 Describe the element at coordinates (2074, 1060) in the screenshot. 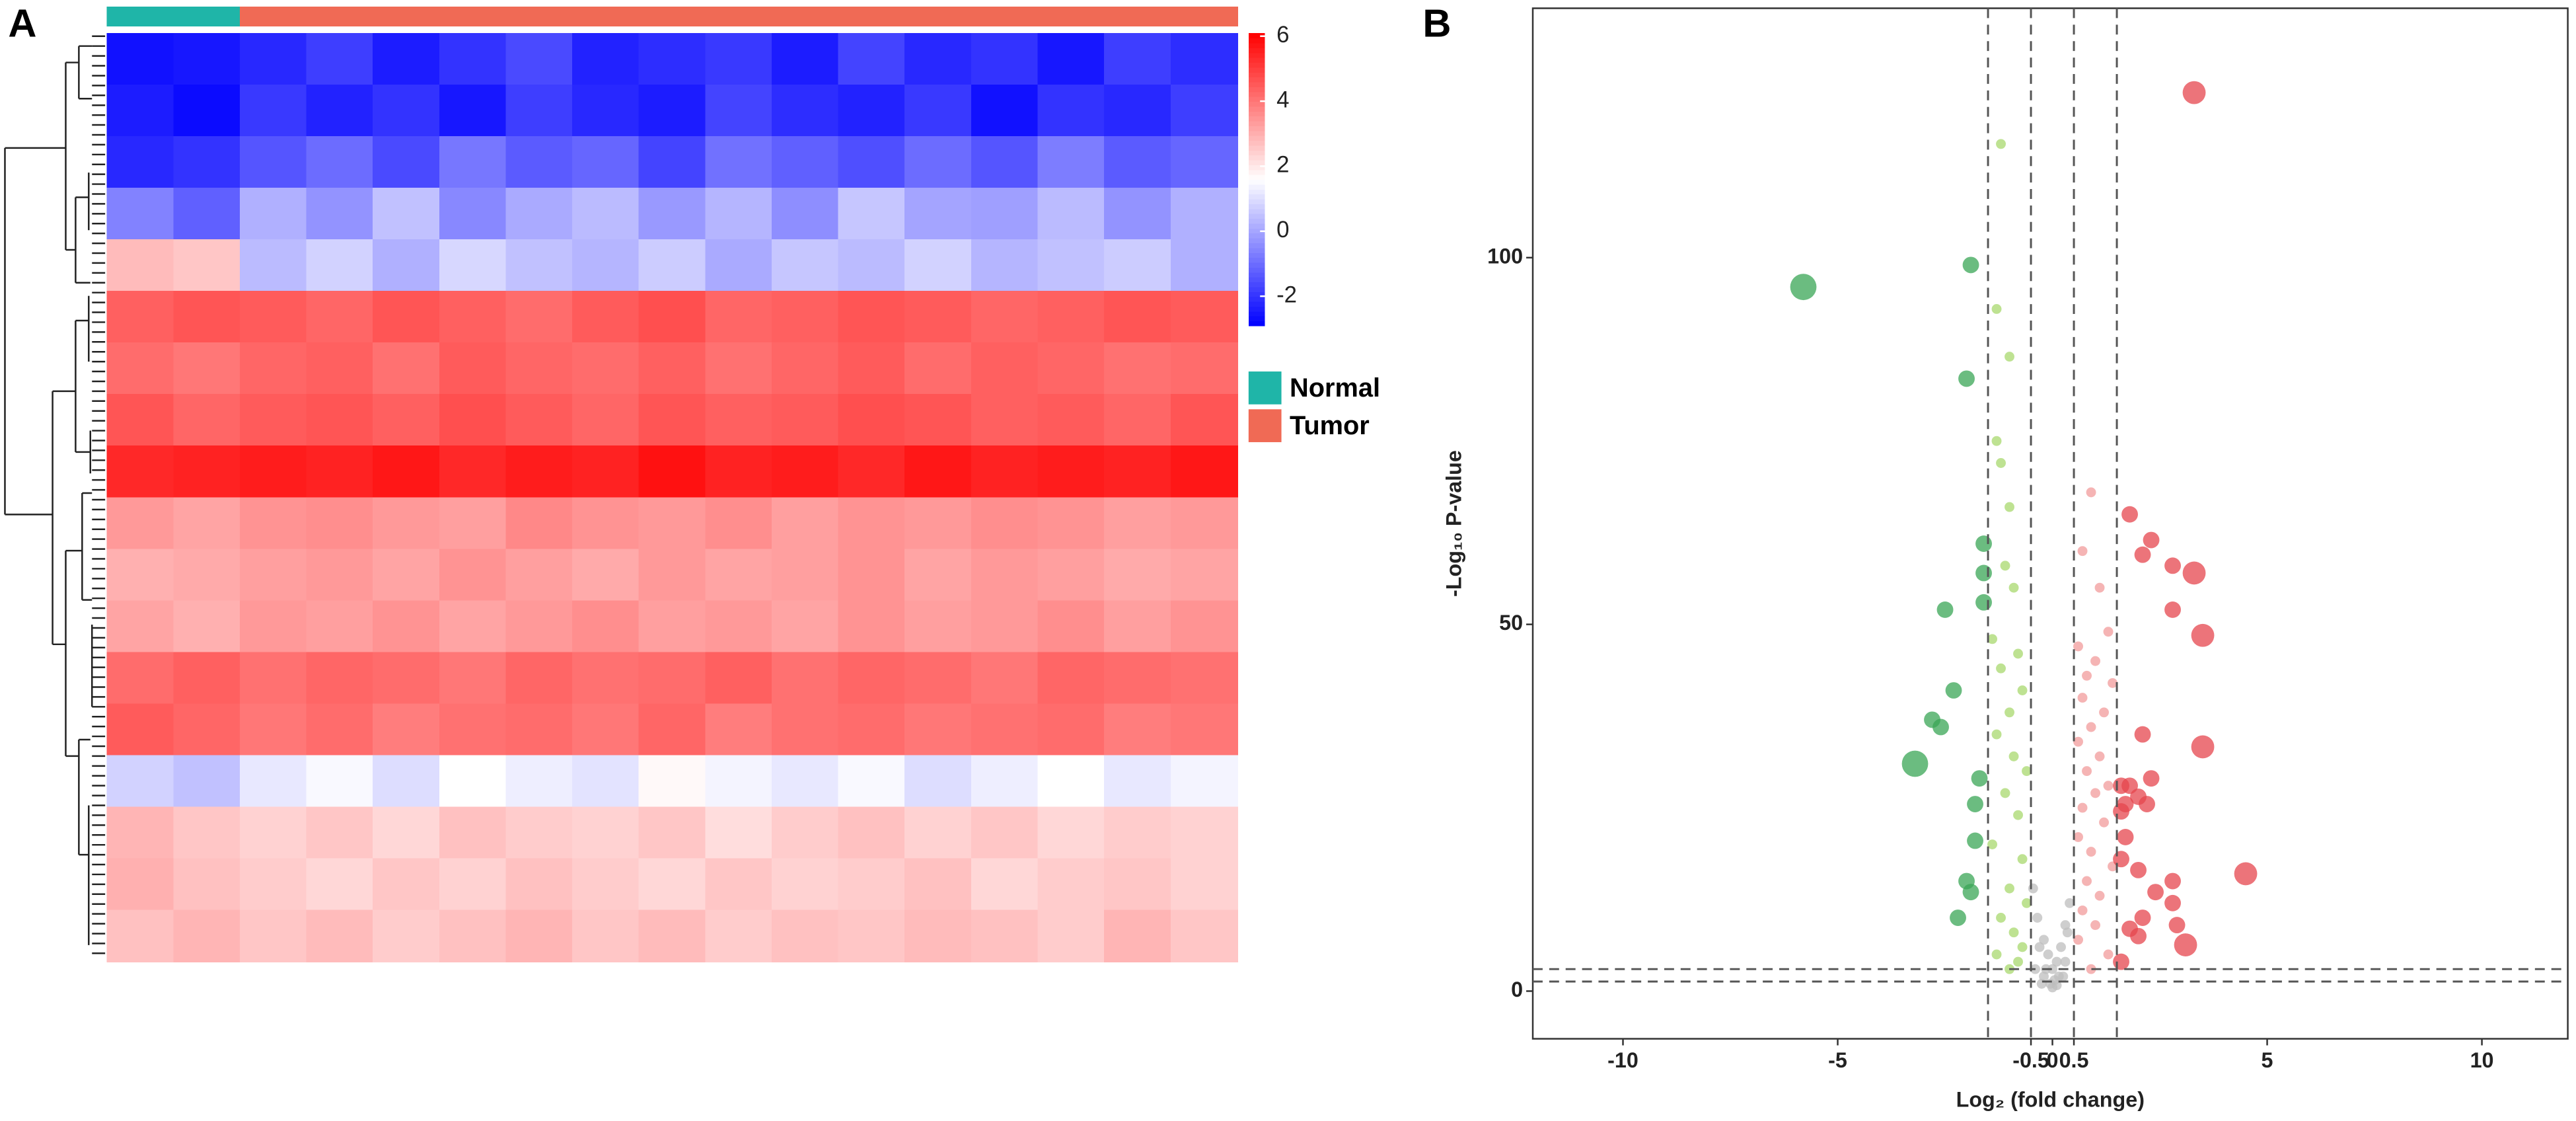

I see `x-tick-label: 0.5` at that location.